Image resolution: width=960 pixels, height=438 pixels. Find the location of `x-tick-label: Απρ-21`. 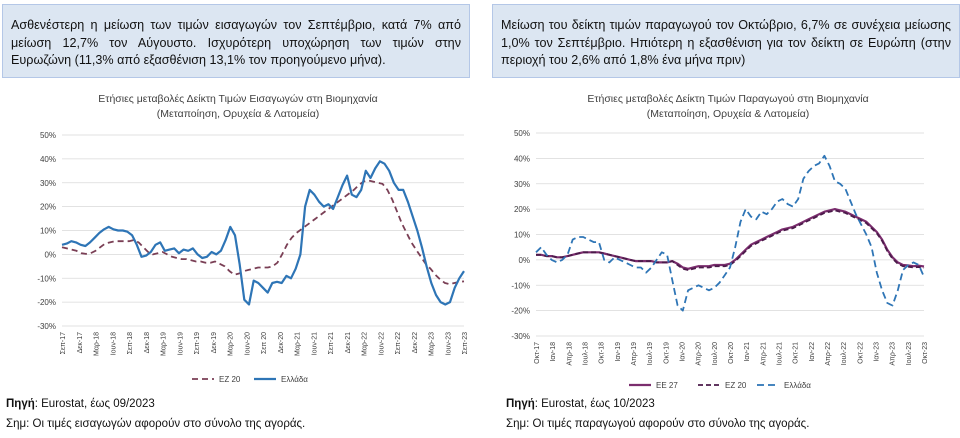

x-tick-label: Απρ-21 is located at coordinates (763, 354).